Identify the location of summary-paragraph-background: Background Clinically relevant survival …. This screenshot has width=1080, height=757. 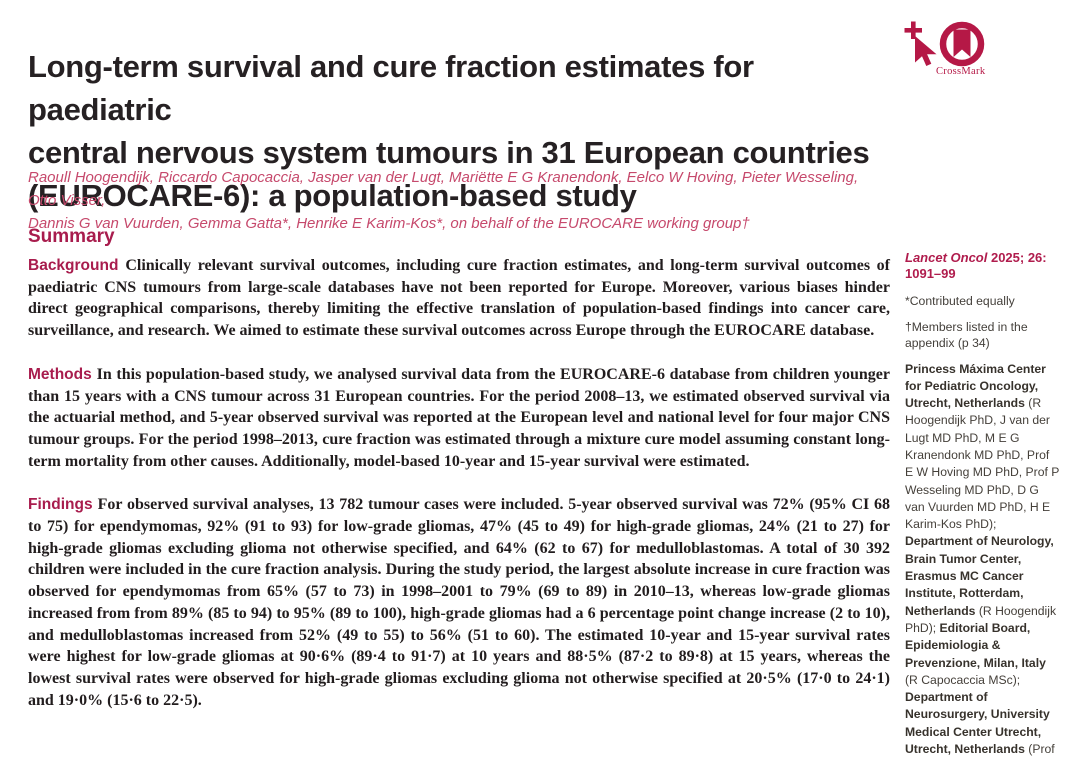
(459, 298).